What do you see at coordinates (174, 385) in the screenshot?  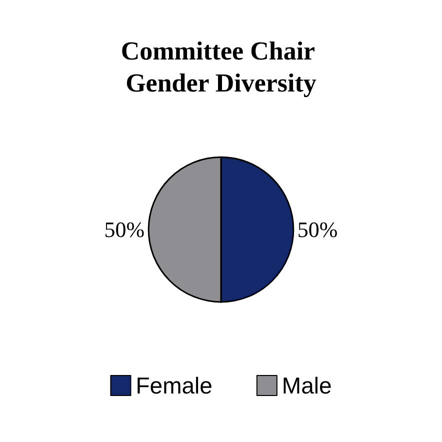 I see `legend-label: Female` at bounding box center [174, 385].